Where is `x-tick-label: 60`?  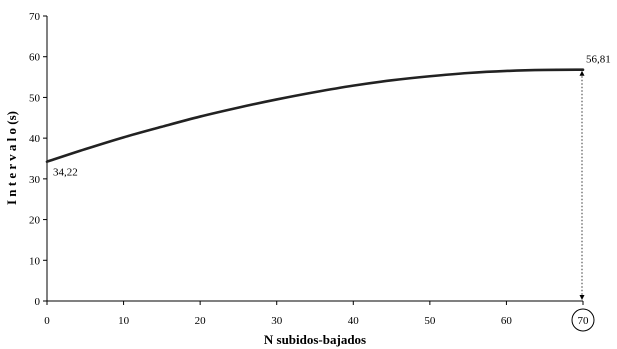 x-tick-label: 60 is located at coordinates (507, 321).